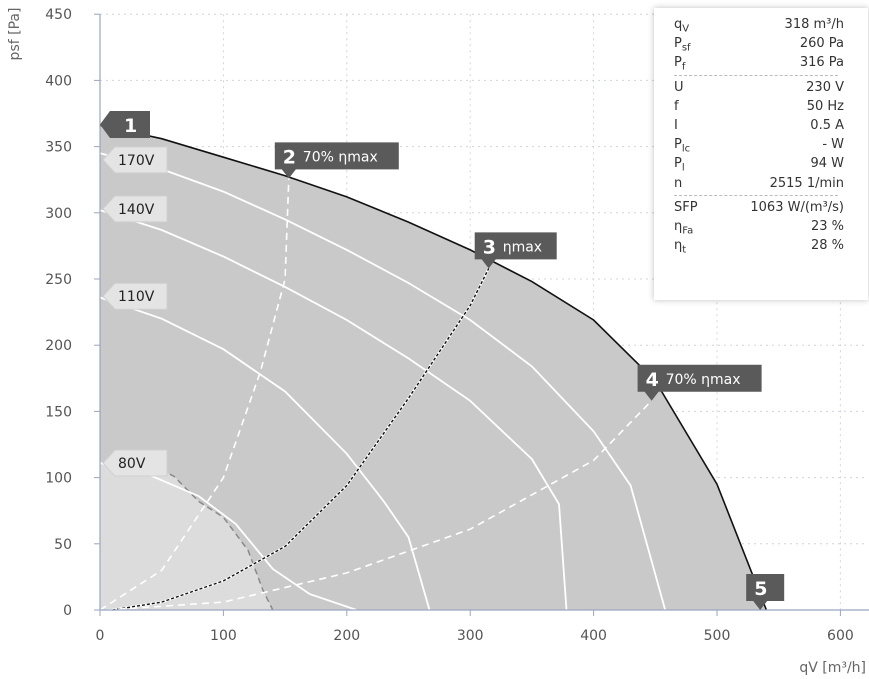  Describe the element at coordinates (771, 25) in the screenshot. I see `info-row: qV 318 m³/h` at that location.